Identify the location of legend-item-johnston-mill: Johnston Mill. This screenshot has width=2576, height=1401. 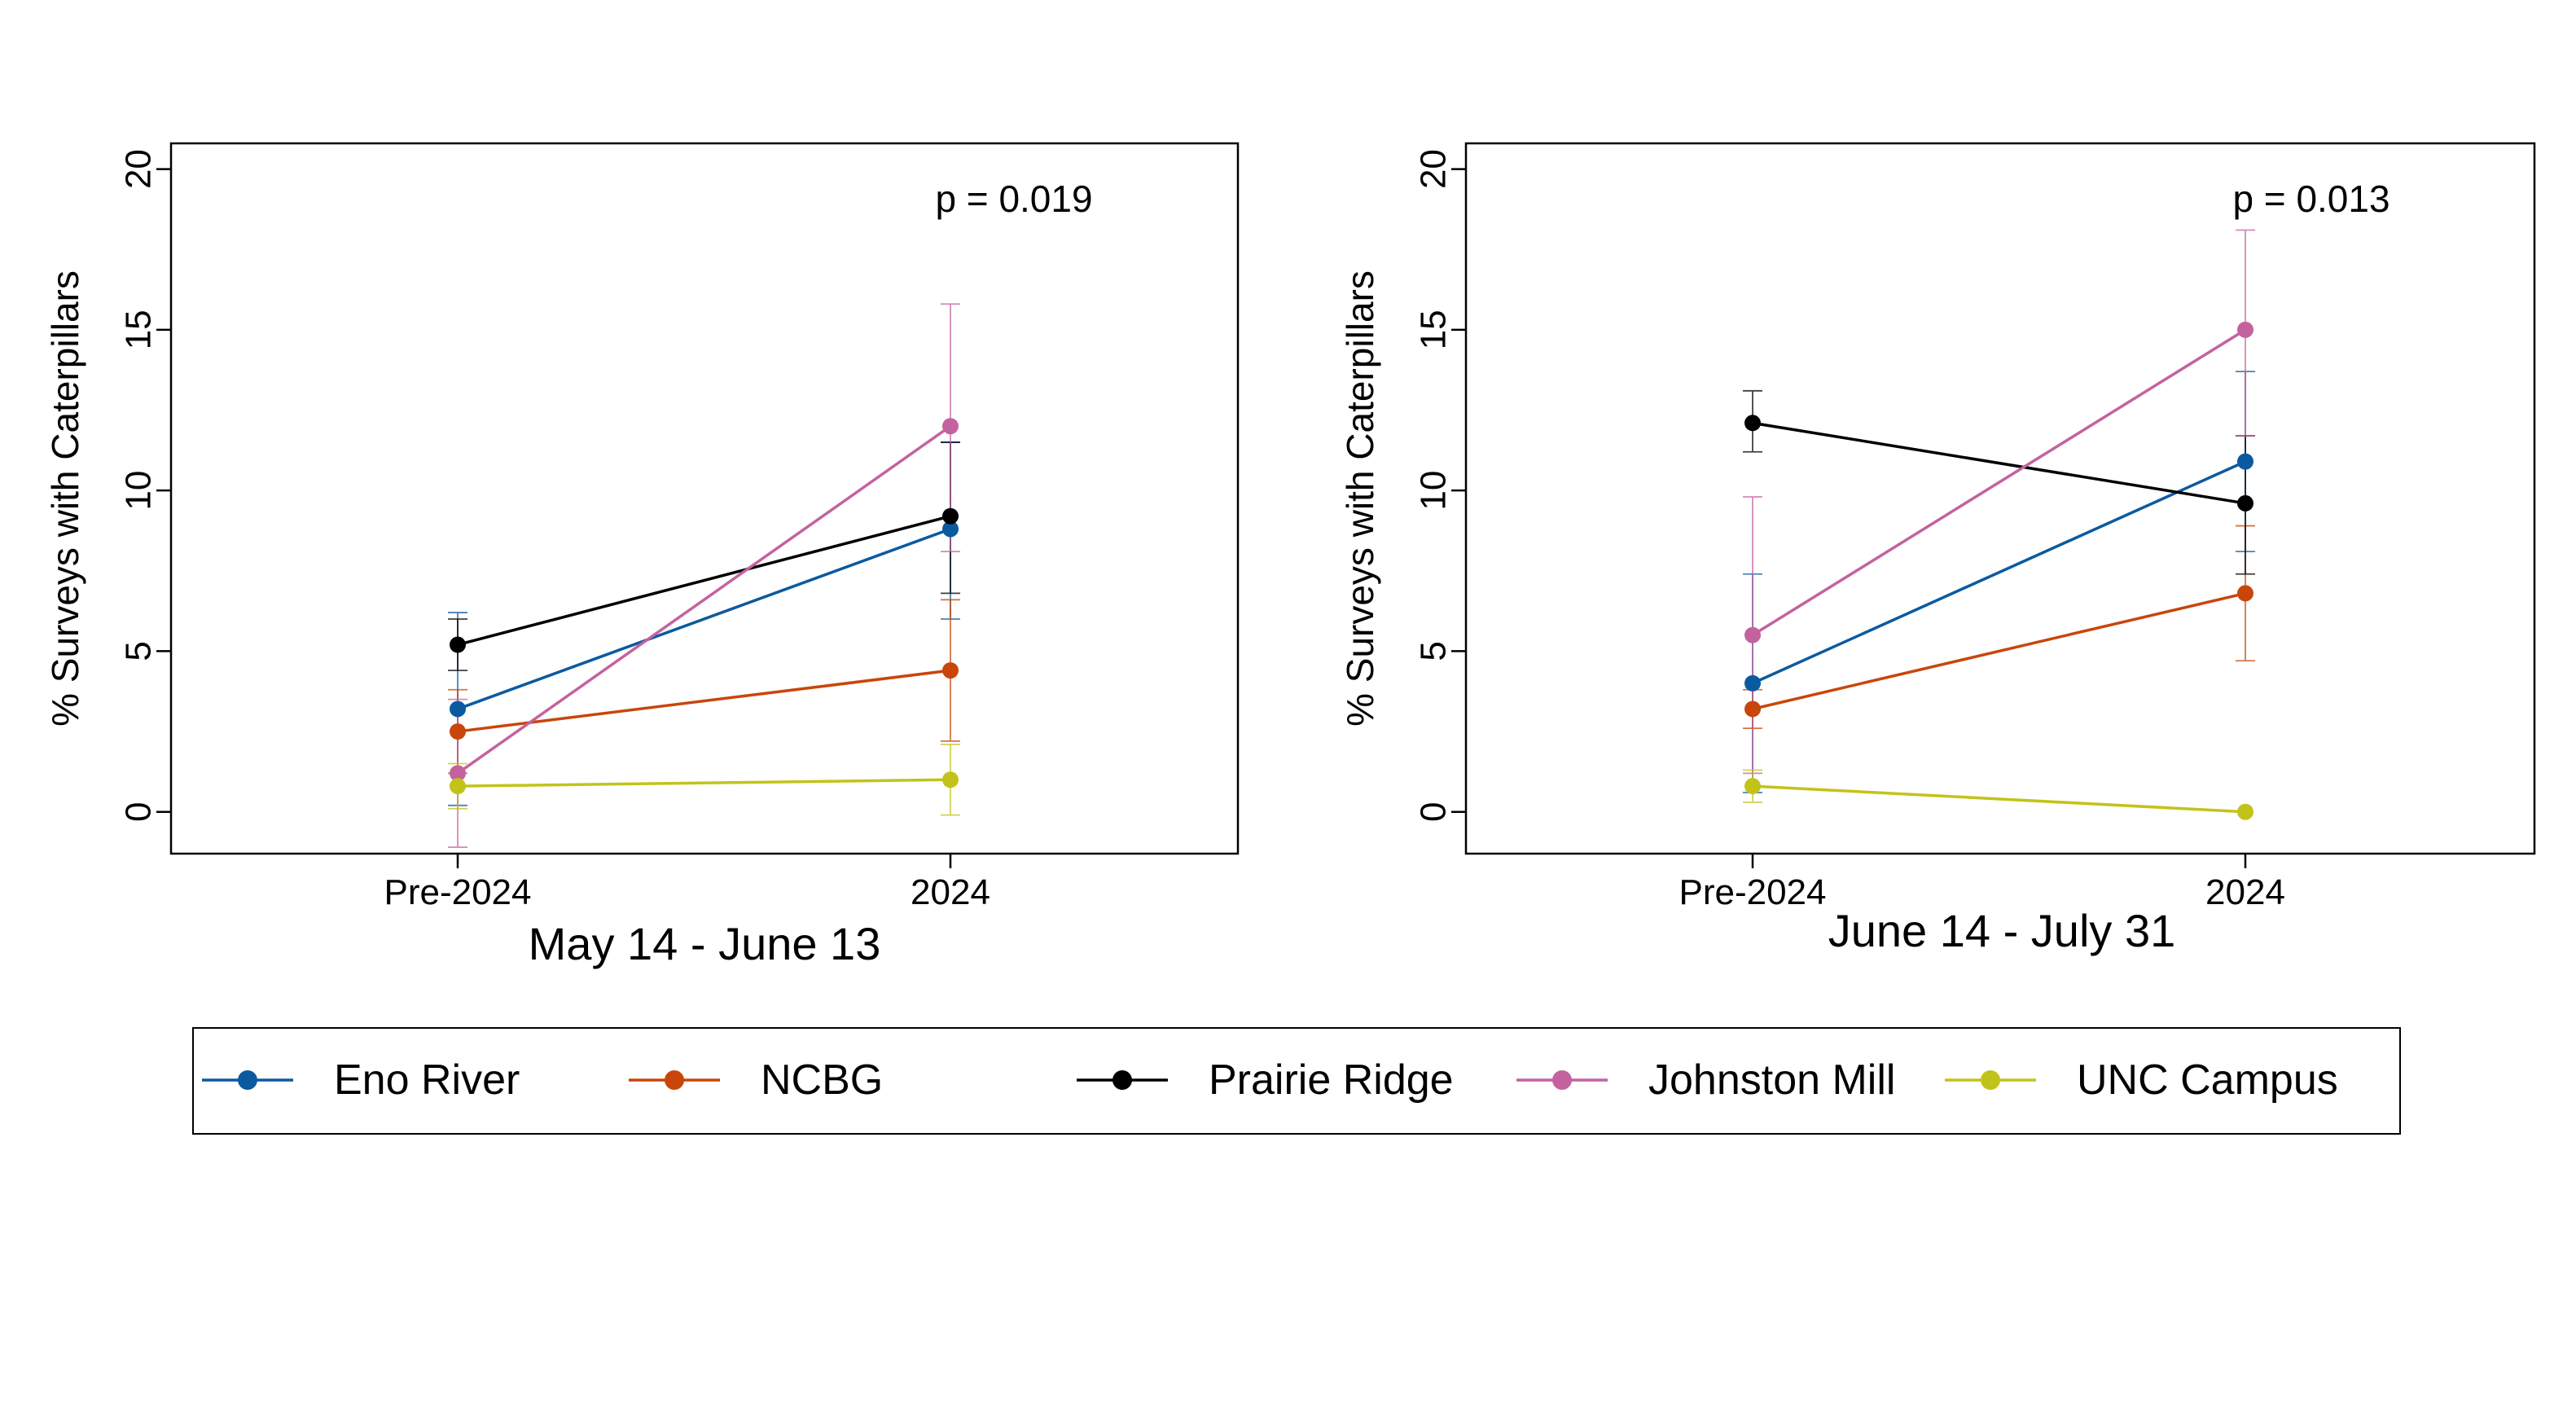
(1705, 1080).